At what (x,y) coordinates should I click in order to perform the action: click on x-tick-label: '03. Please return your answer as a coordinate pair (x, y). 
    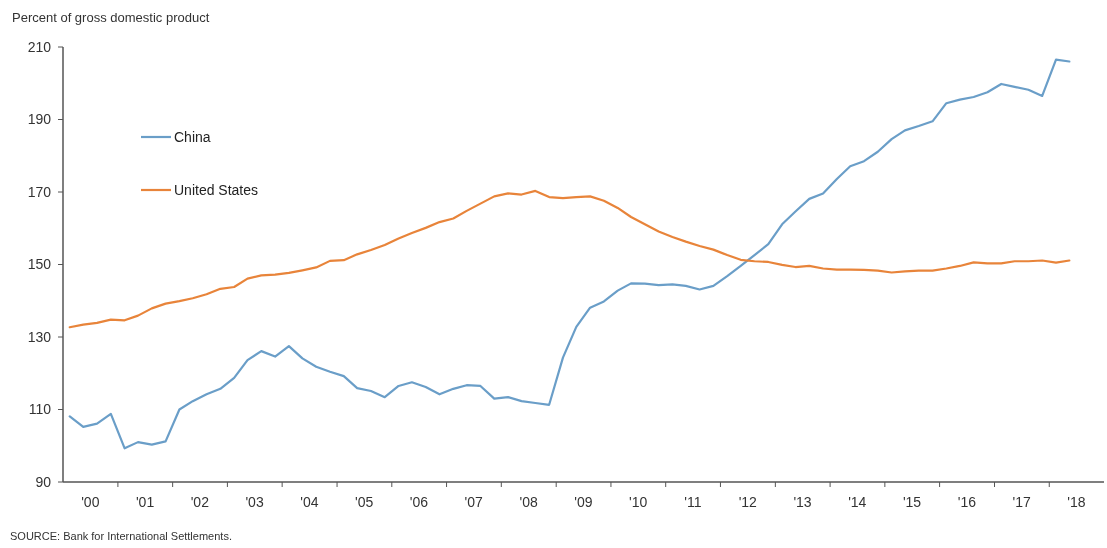
    Looking at the image, I should click on (254, 502).